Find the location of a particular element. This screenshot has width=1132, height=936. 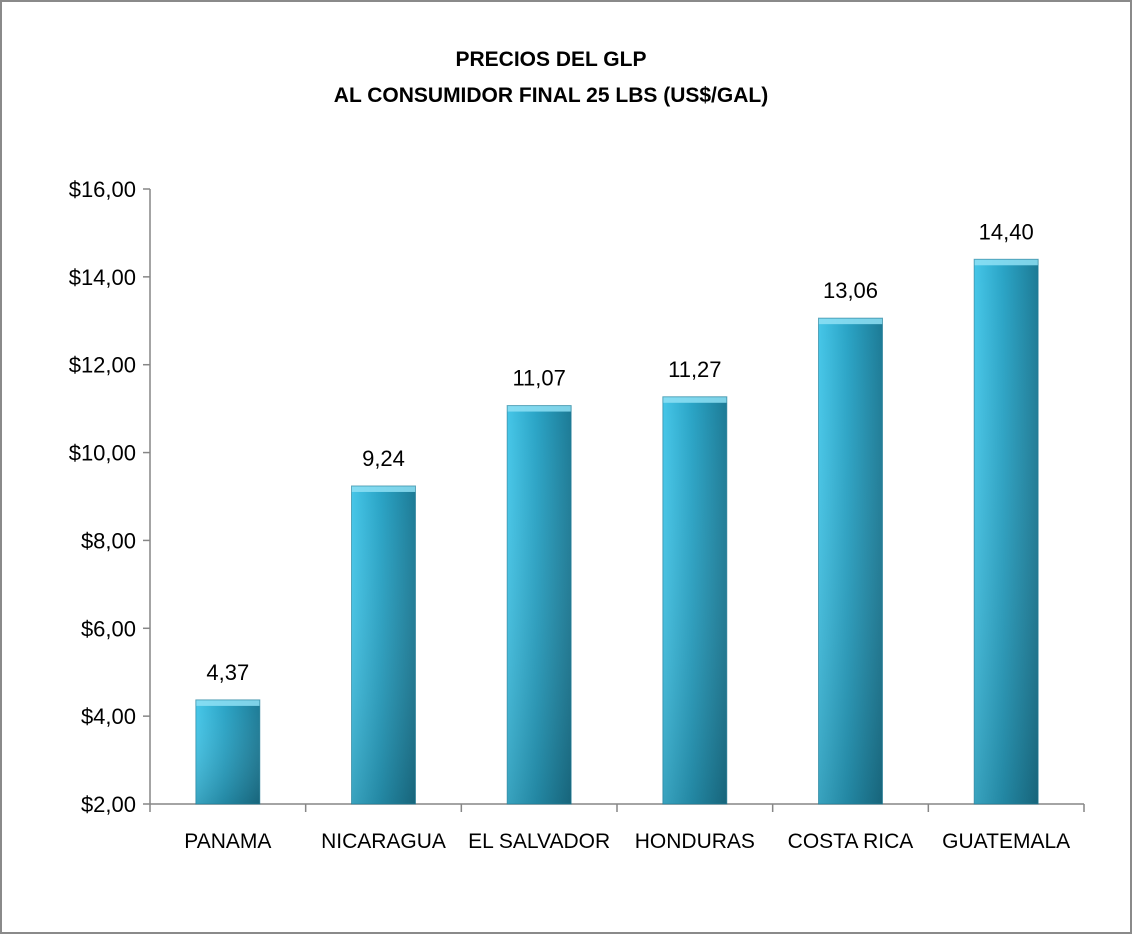

category-label: GUATEMALA is located at coordinates (1006, 841).